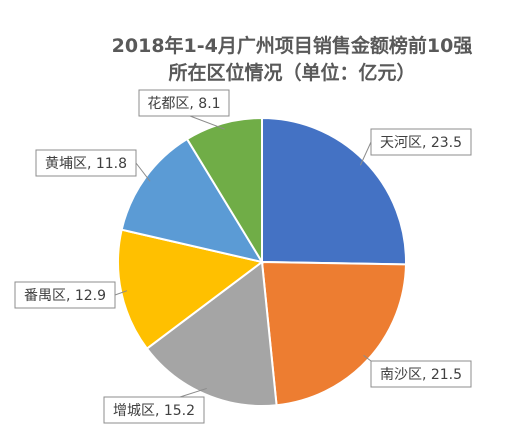 The height and width of the screenshot is (440, 528). I want to click on data-label-1: 天河区, 23.5, so click(421, 143).